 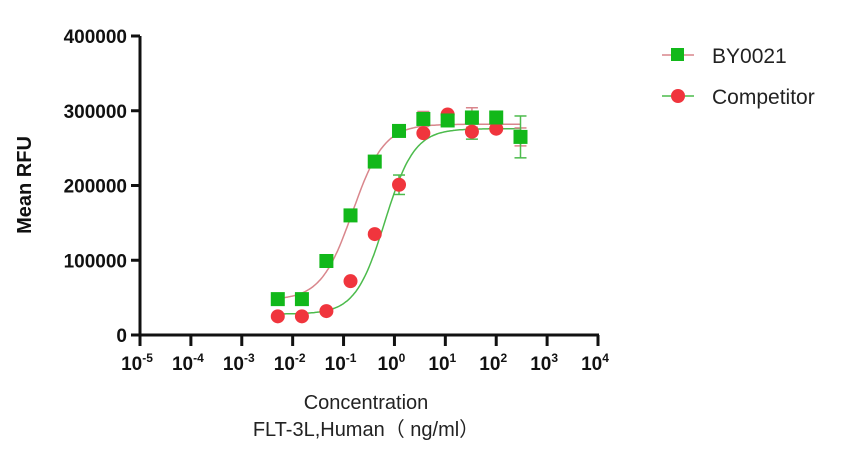 I want to click on legend-label: Competitor, so click(x=763, y=97).